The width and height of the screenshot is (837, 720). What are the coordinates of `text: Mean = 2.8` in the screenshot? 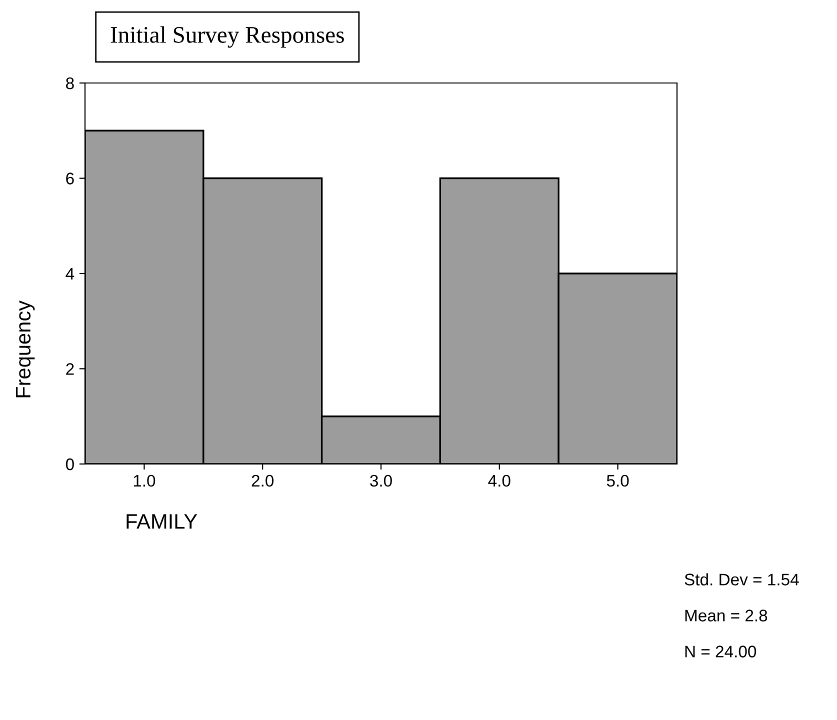 It's located at (726, 616).